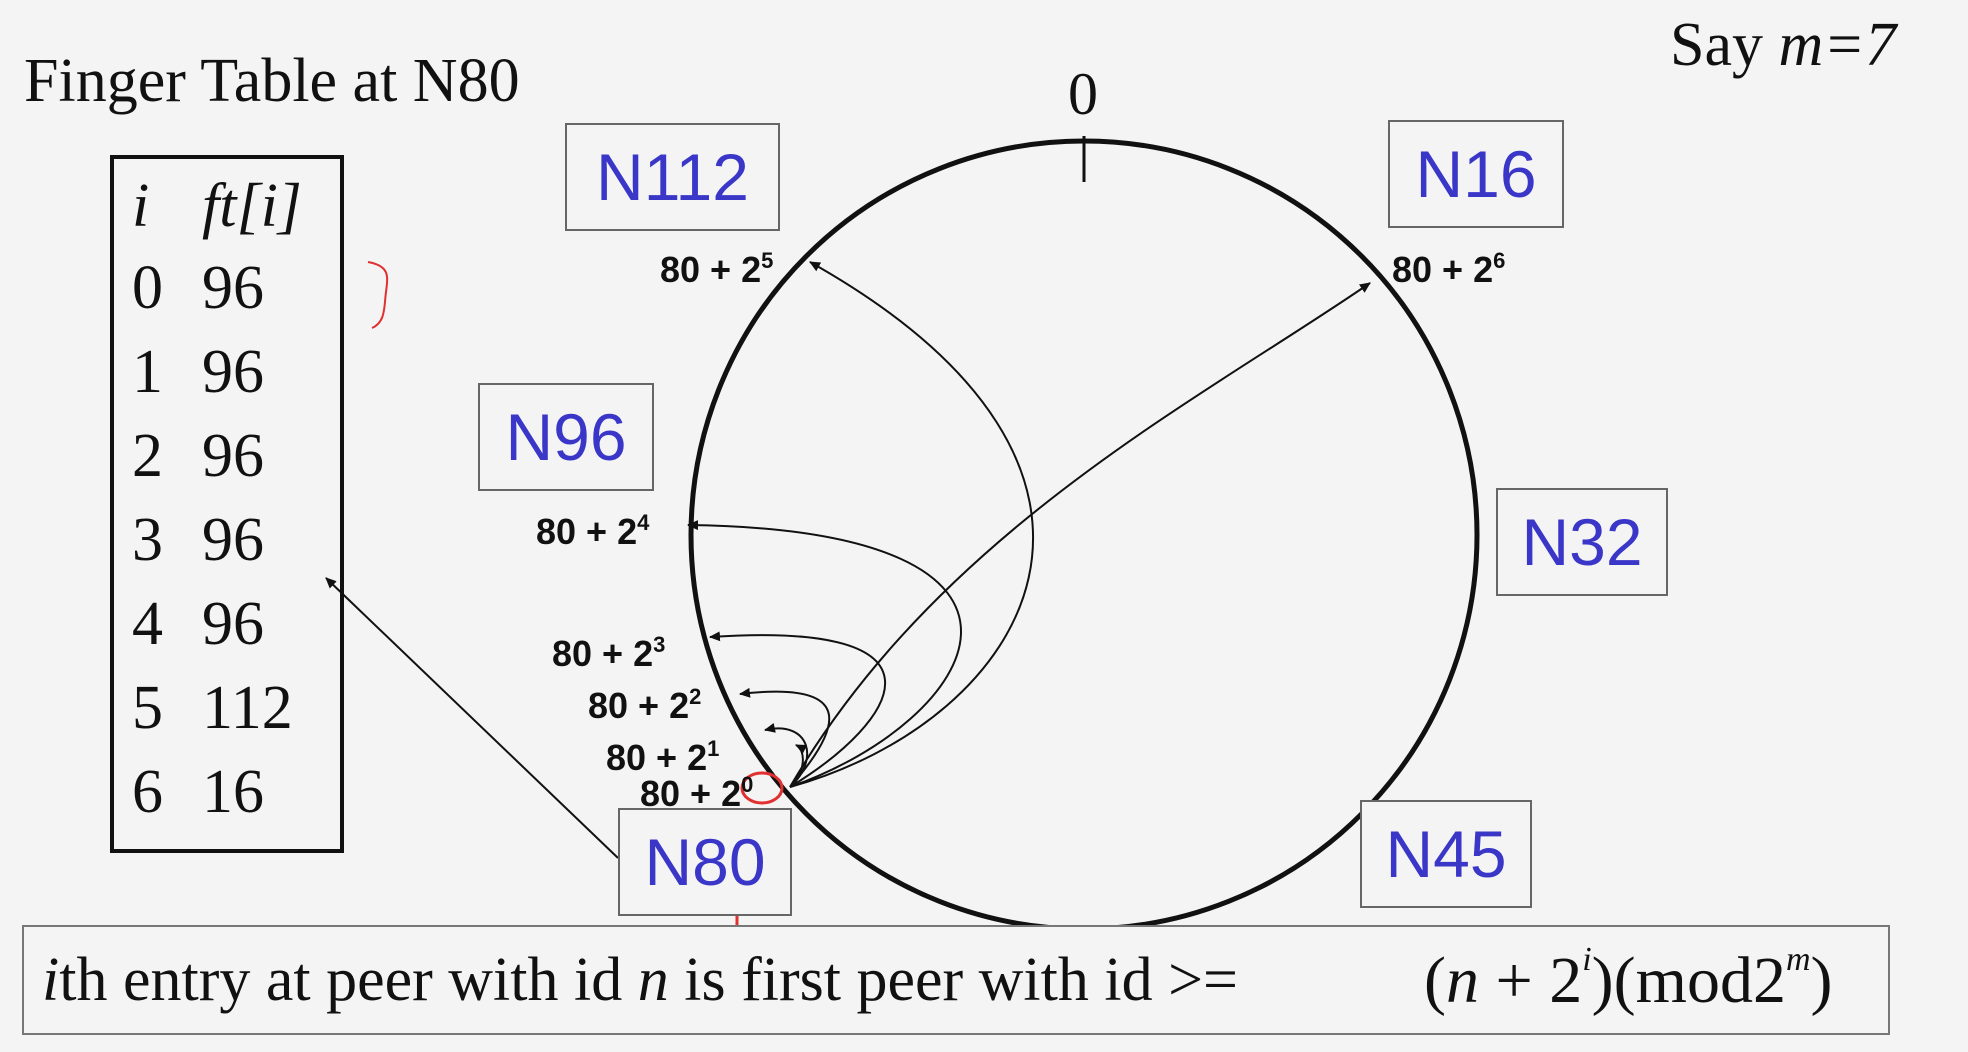 The image size is (1968, 1052). What do you see at coordinates (695, 696) in the screenshot?
I see `pointer-exp: 2` at bounding box center [695, 696].